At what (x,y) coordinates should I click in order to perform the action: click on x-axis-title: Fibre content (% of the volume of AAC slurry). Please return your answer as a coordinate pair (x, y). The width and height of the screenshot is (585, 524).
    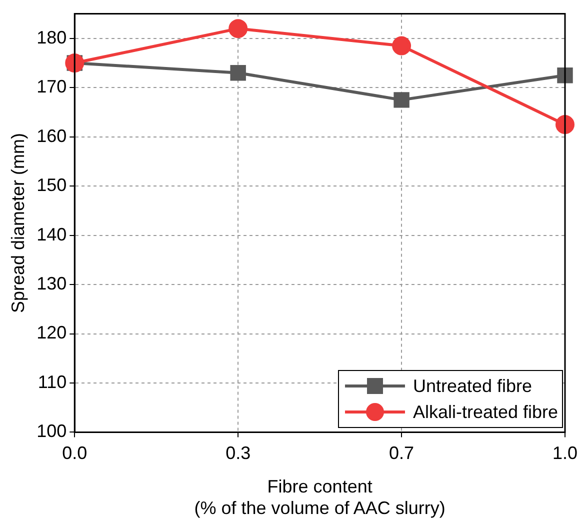
    Looking at the image, I should click on (320, 497).